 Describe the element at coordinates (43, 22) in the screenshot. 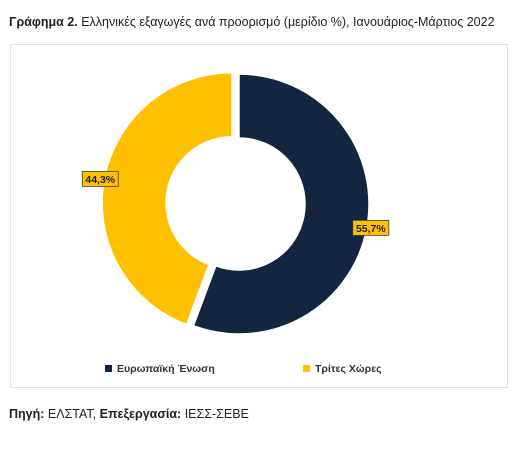

I see `caption-number: Γράφημα 2.` at that location.